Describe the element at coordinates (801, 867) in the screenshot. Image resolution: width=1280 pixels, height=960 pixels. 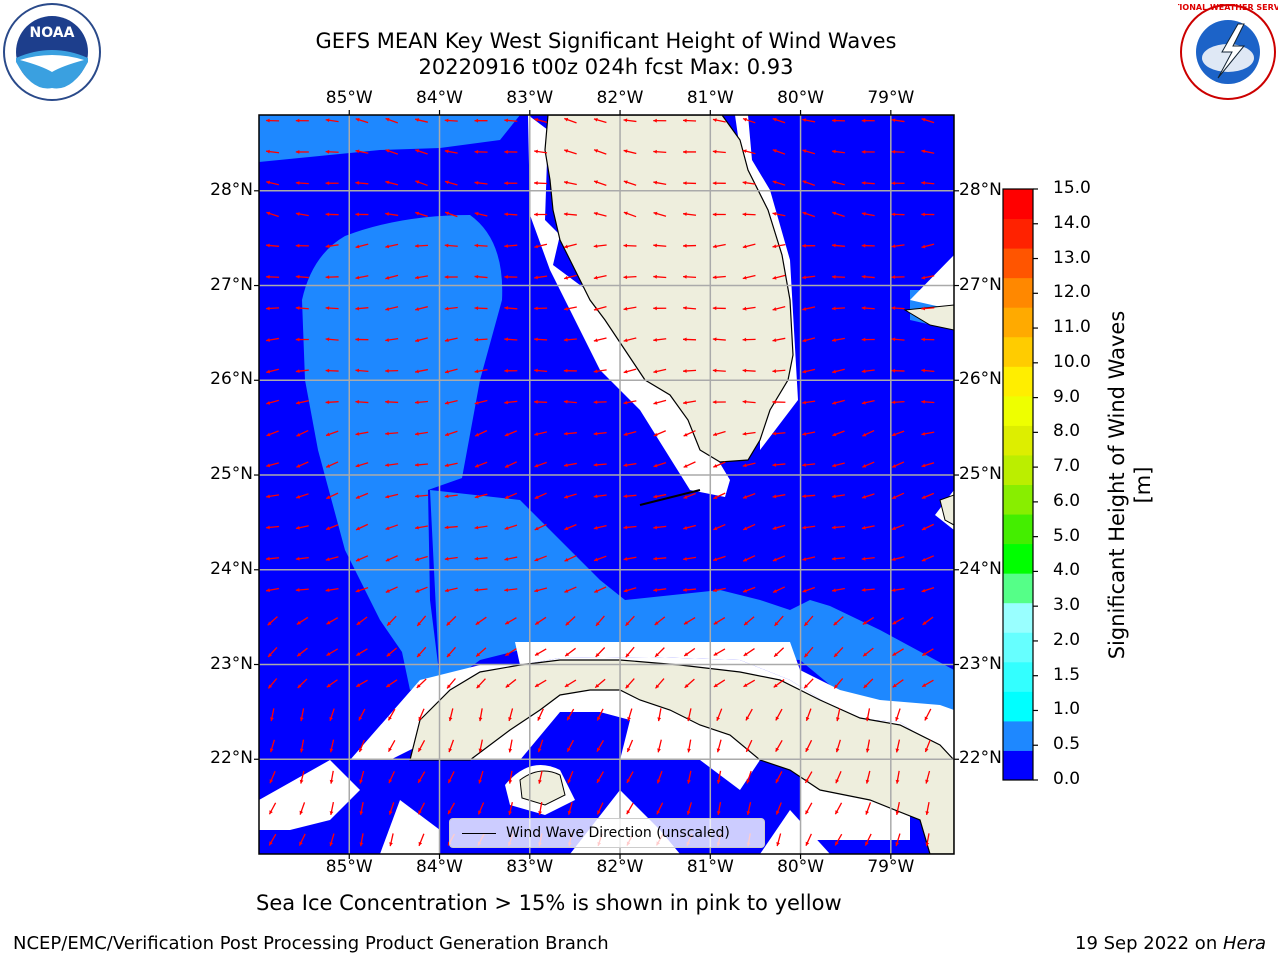
I see `lon-label-bottom: 80°W` at that location.